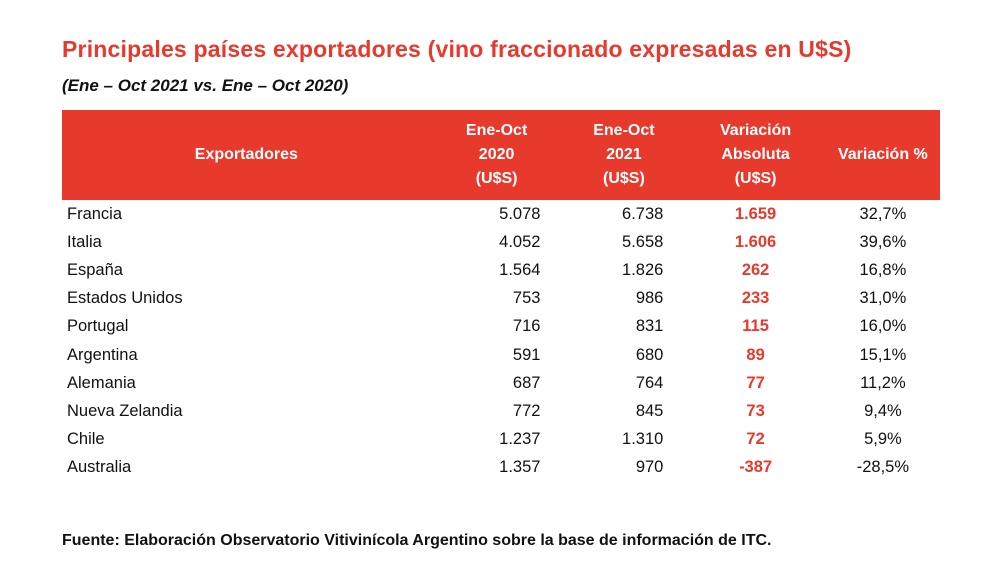 The image size is (1000, 574). What do you see at coordinates (755, 382) in the screenshot?
I see `cell-variacion-absoluta: 77` at bounding box center [755, 382].